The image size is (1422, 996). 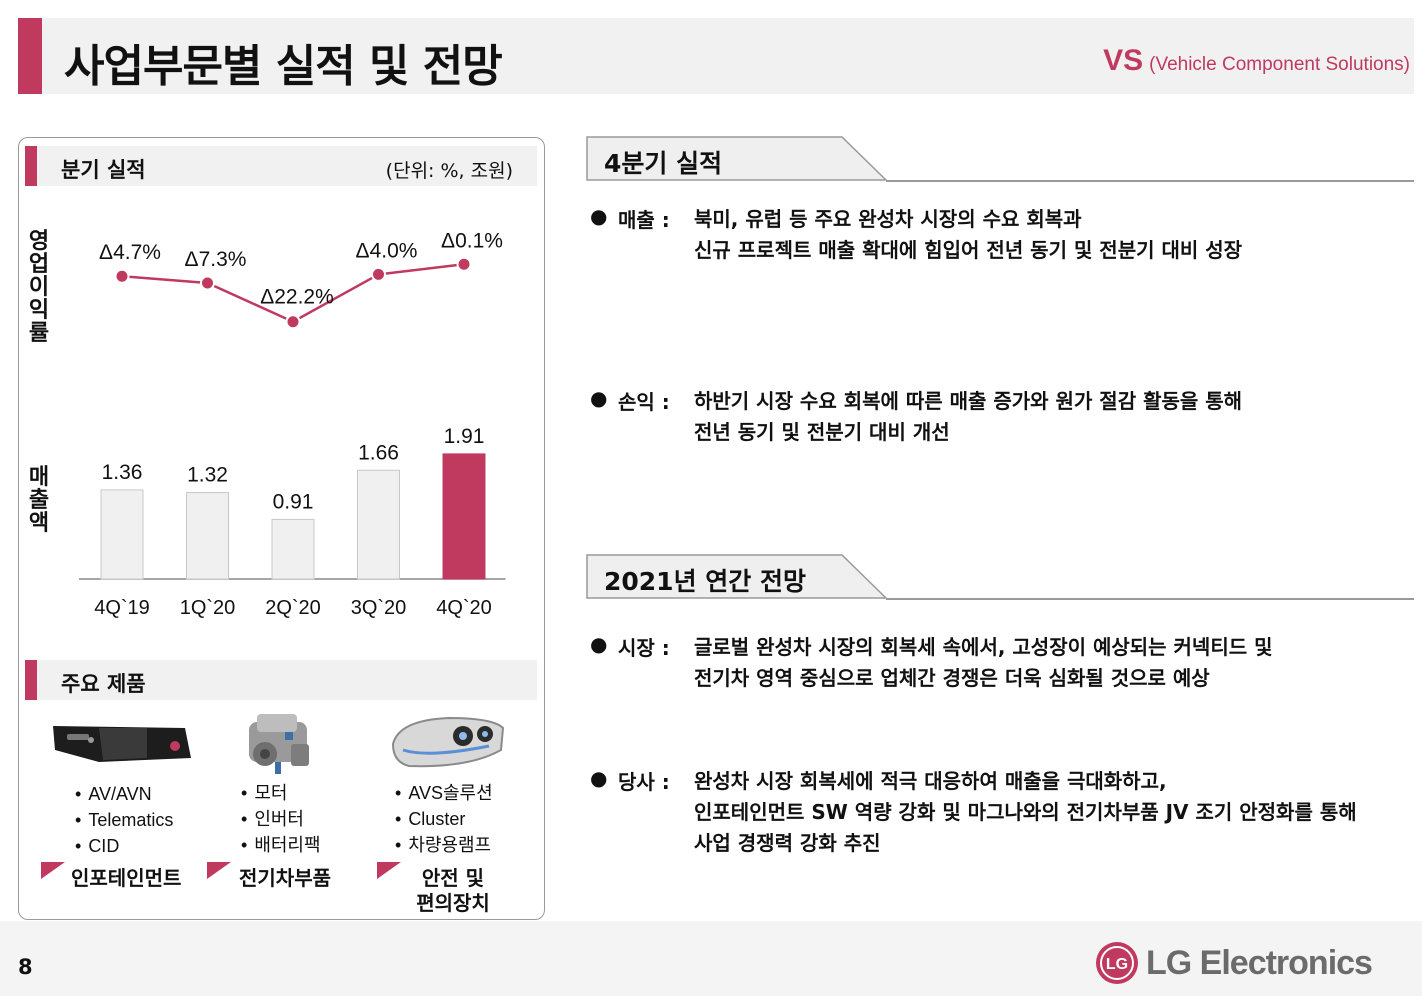 I want to click on division-description: (Vehicle Component Solutions), so click(x=1279, y=64).